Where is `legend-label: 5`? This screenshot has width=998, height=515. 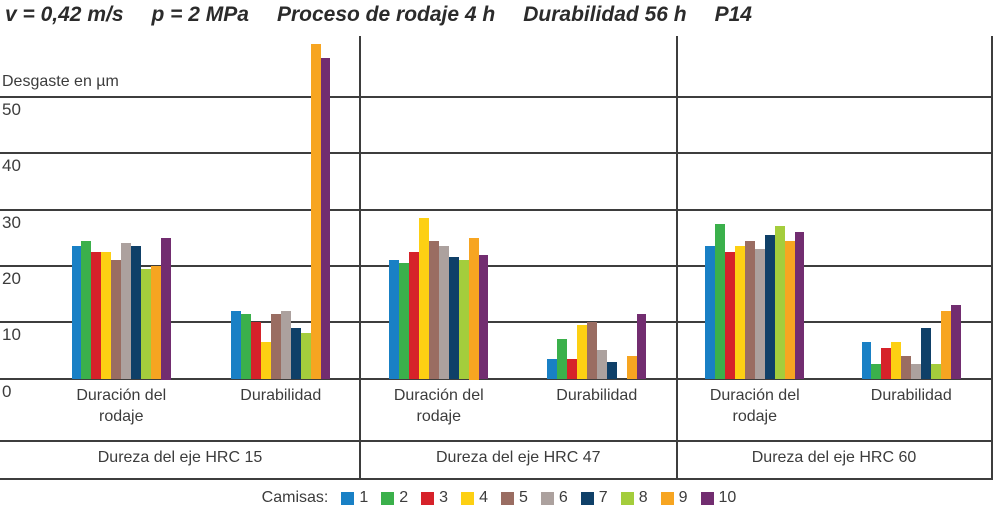 legend-label: 5 is located at coordinates (523, 497).